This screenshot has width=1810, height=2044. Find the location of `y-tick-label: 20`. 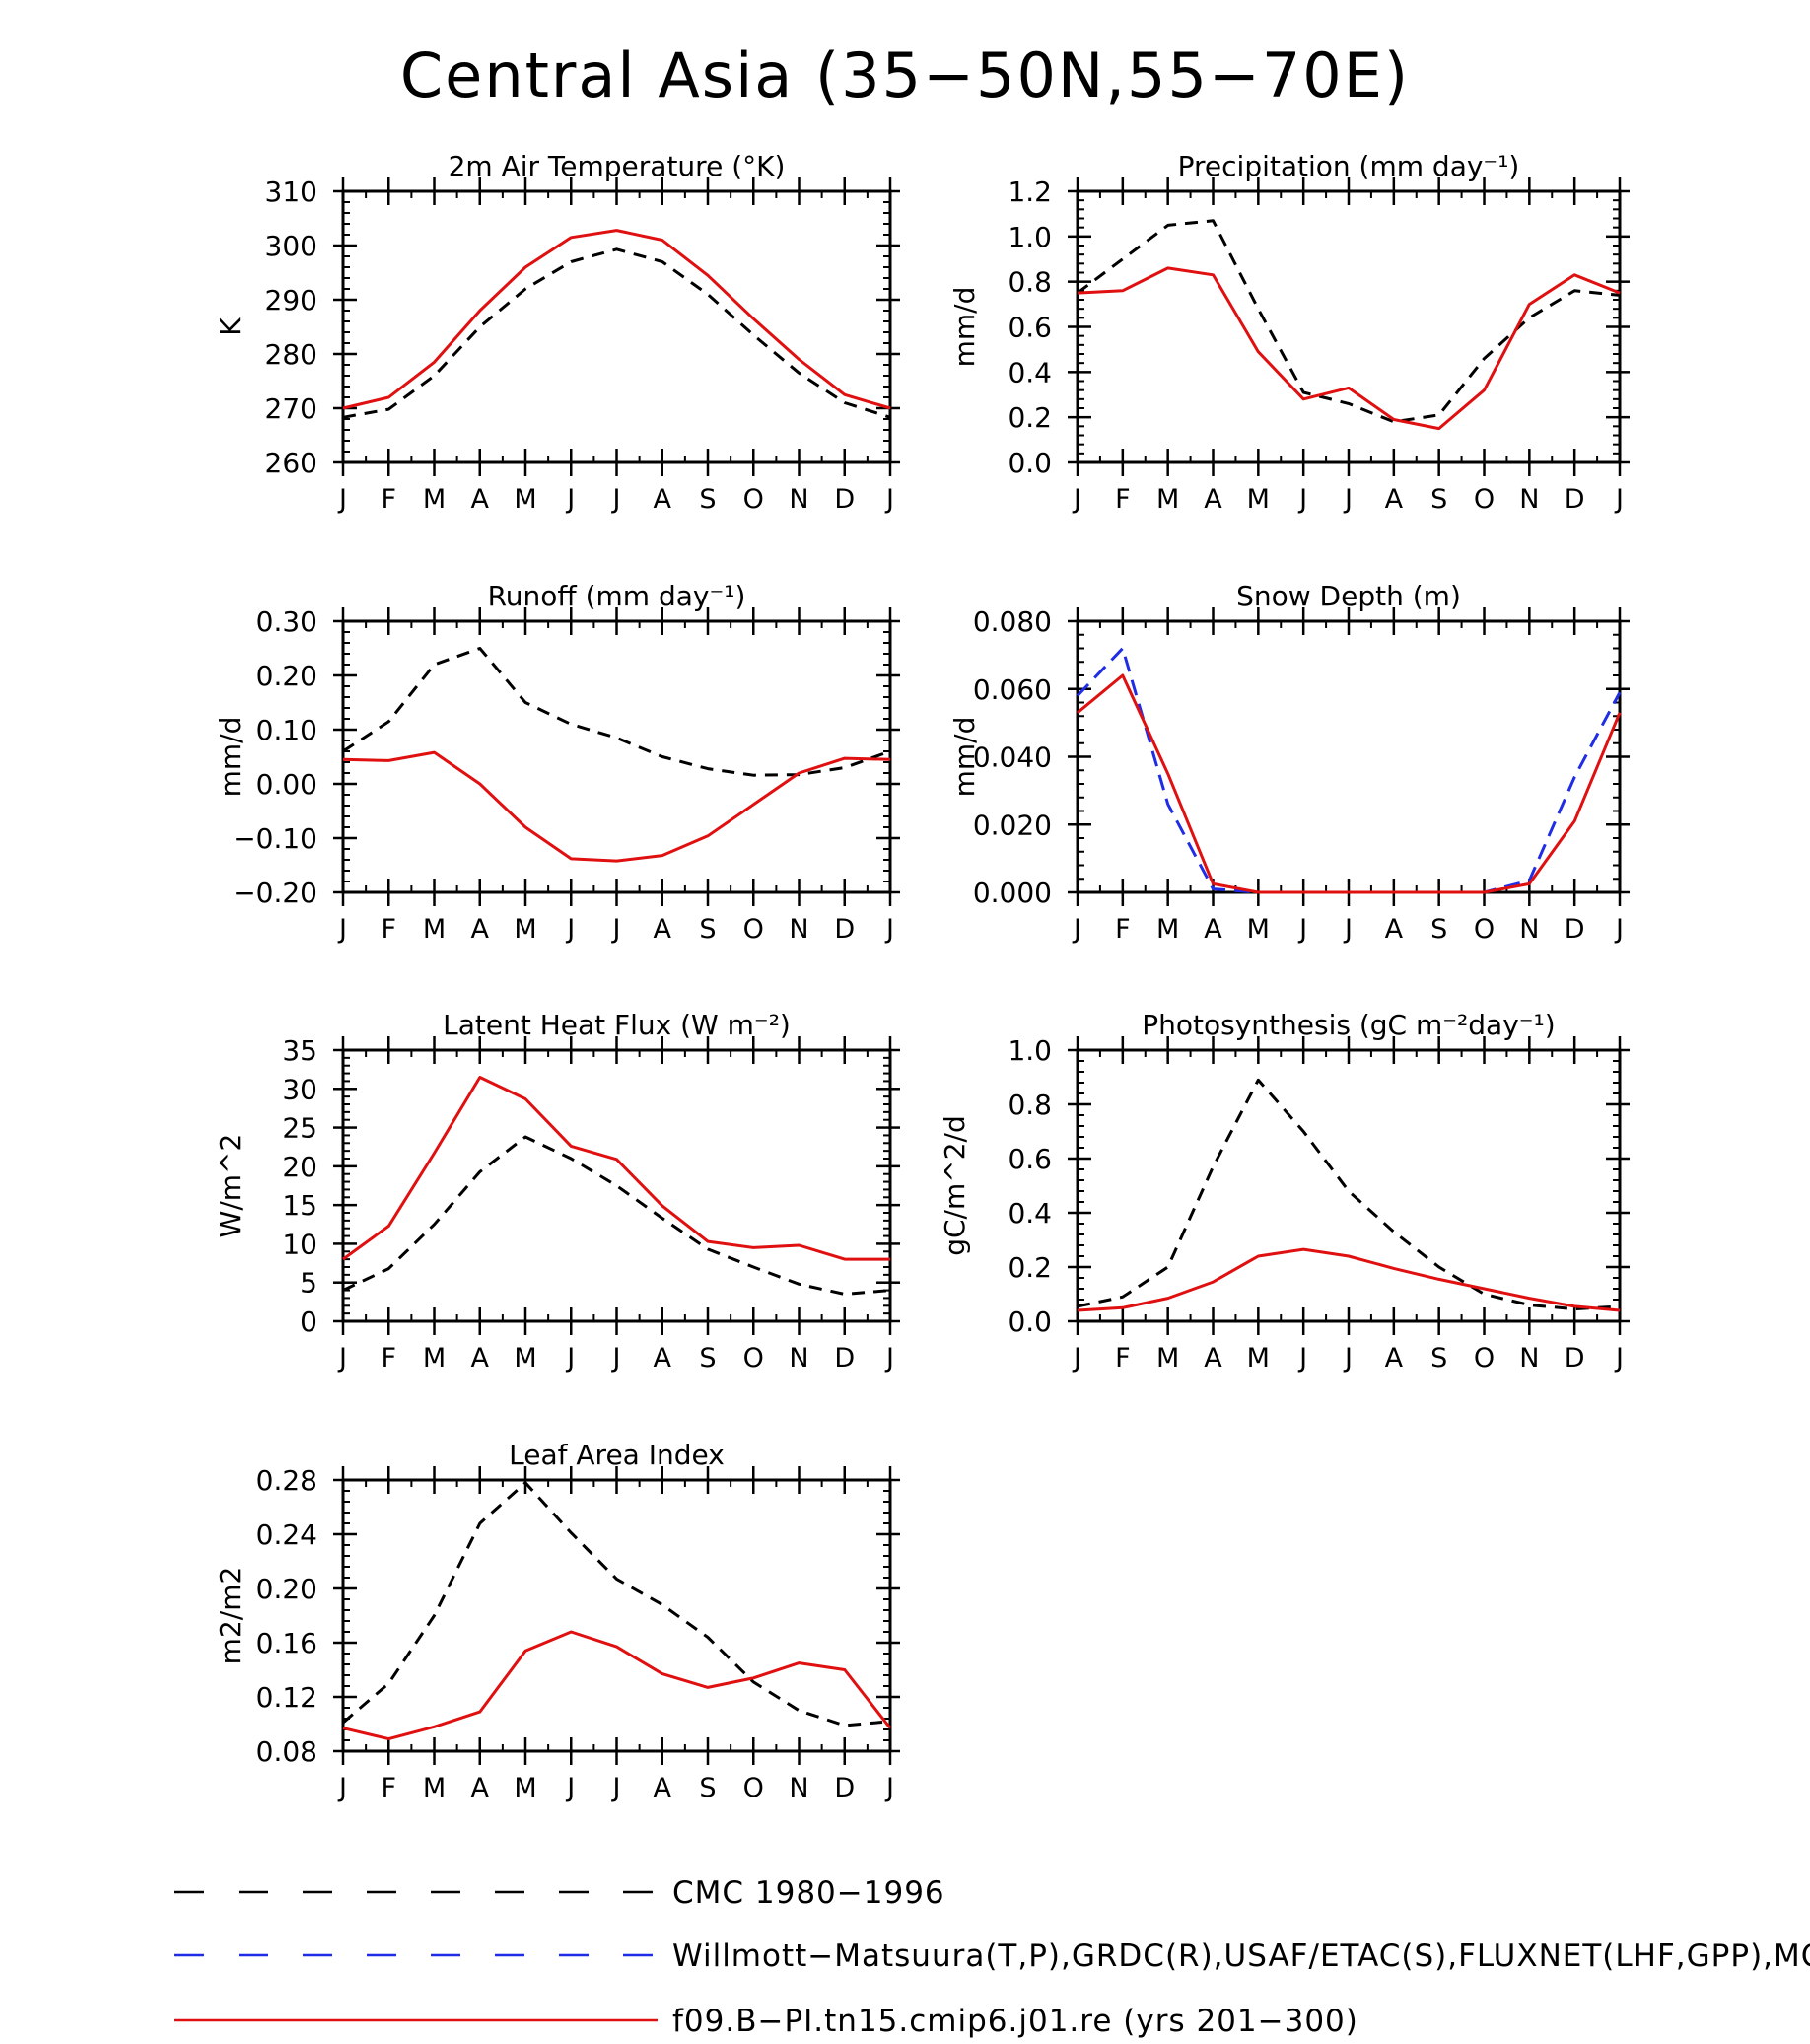

y-tick-label: 20 is located at coordinates (299, 1167).